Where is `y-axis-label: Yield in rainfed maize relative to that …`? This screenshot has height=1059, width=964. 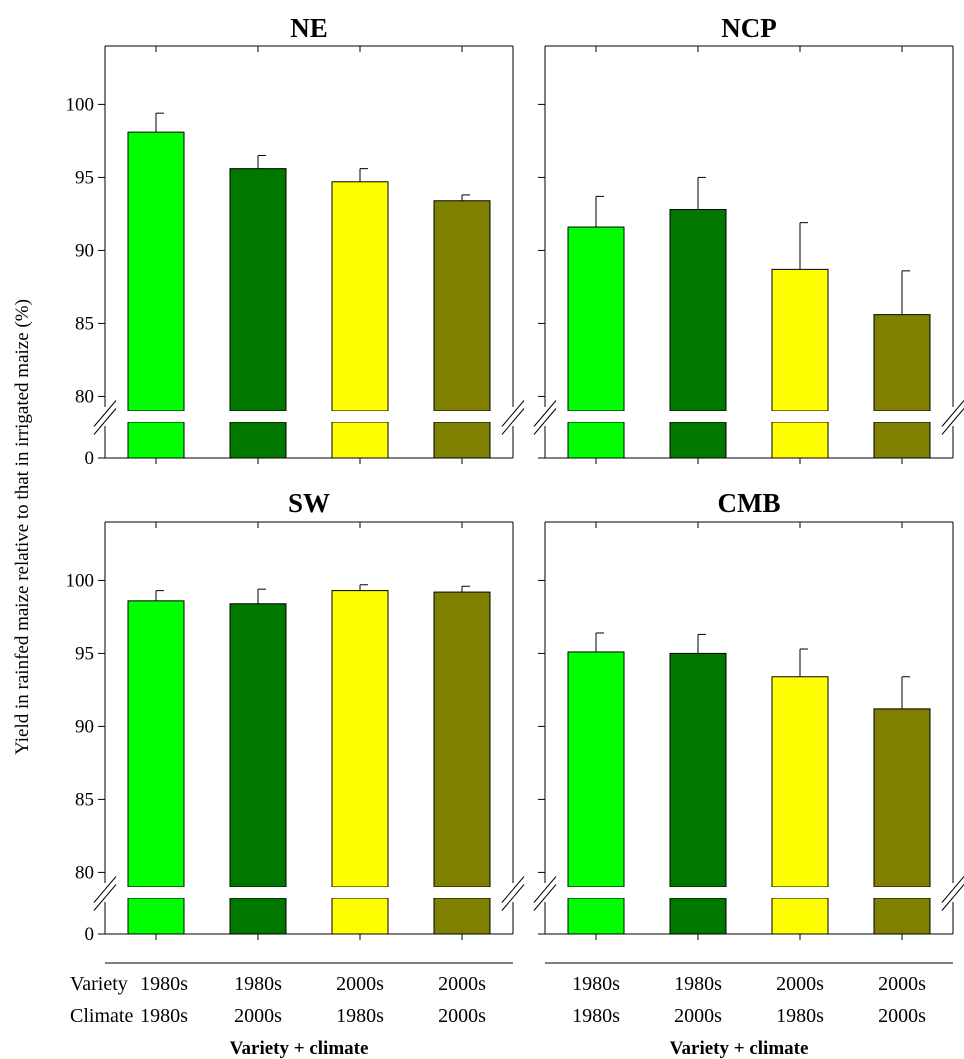
y-axis-label: Yield in rainfed maize relative to that … is located at coordinates (22, 527).